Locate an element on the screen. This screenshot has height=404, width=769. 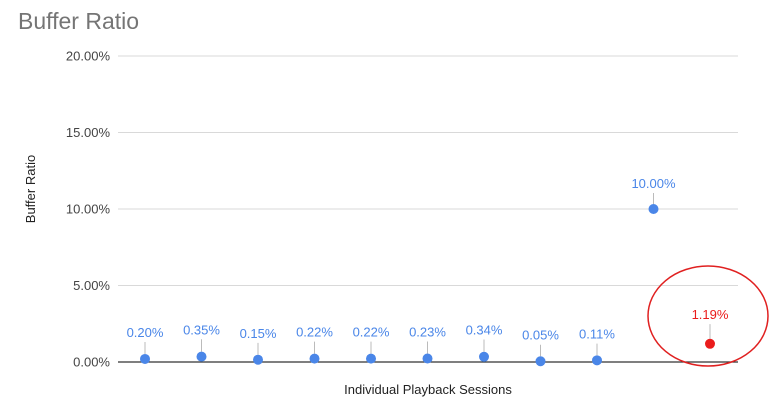
y-tick-label: 10.00% is located at coordinates (88, 209).